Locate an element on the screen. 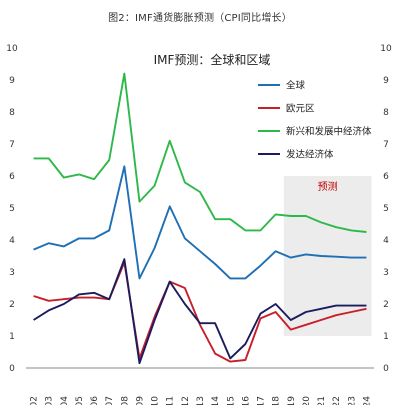  y-tick-label-right: 5 is located at coordinates (386, 209).